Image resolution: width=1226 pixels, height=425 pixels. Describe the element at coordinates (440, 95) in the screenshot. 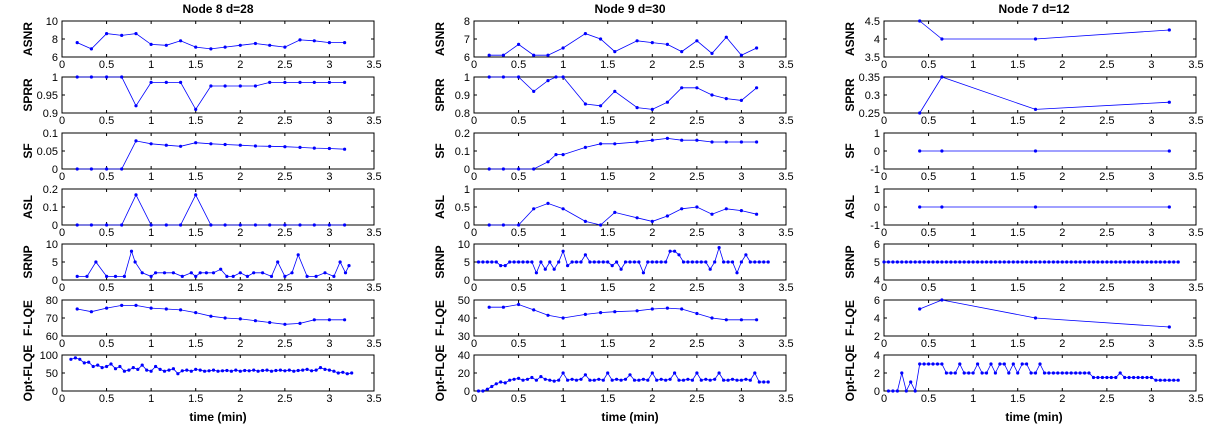

I see `y-axis-label: SPRR` at that location.